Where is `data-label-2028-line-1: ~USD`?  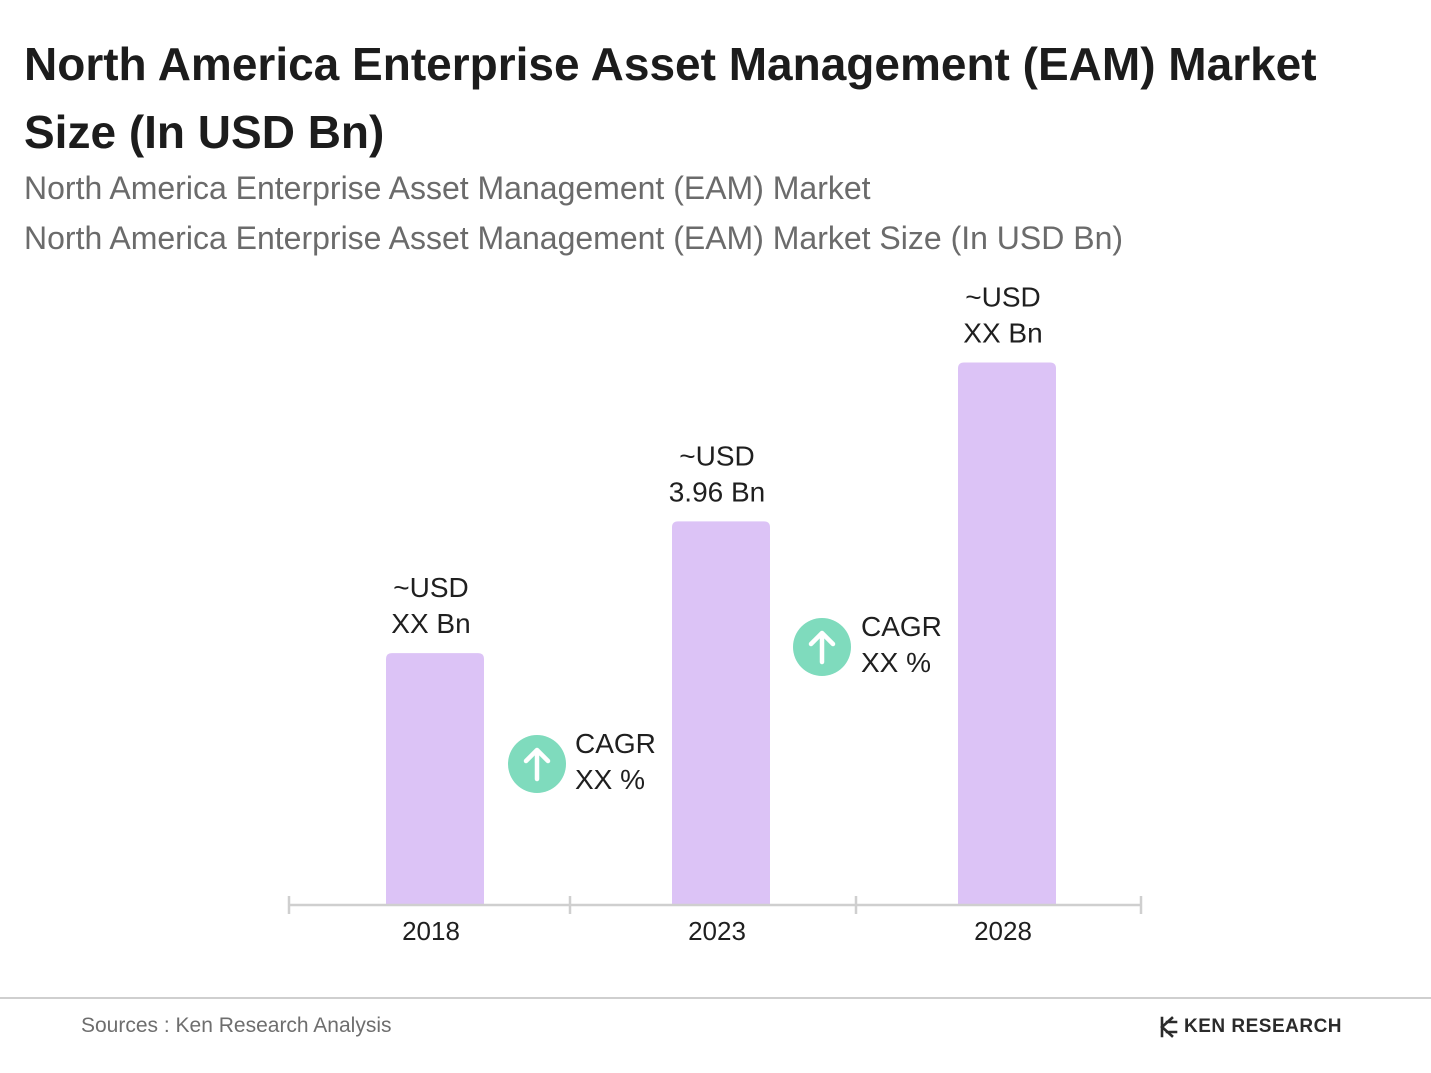
data-label-2028-line-1: ~USD is located at coordinates (1002, 297).